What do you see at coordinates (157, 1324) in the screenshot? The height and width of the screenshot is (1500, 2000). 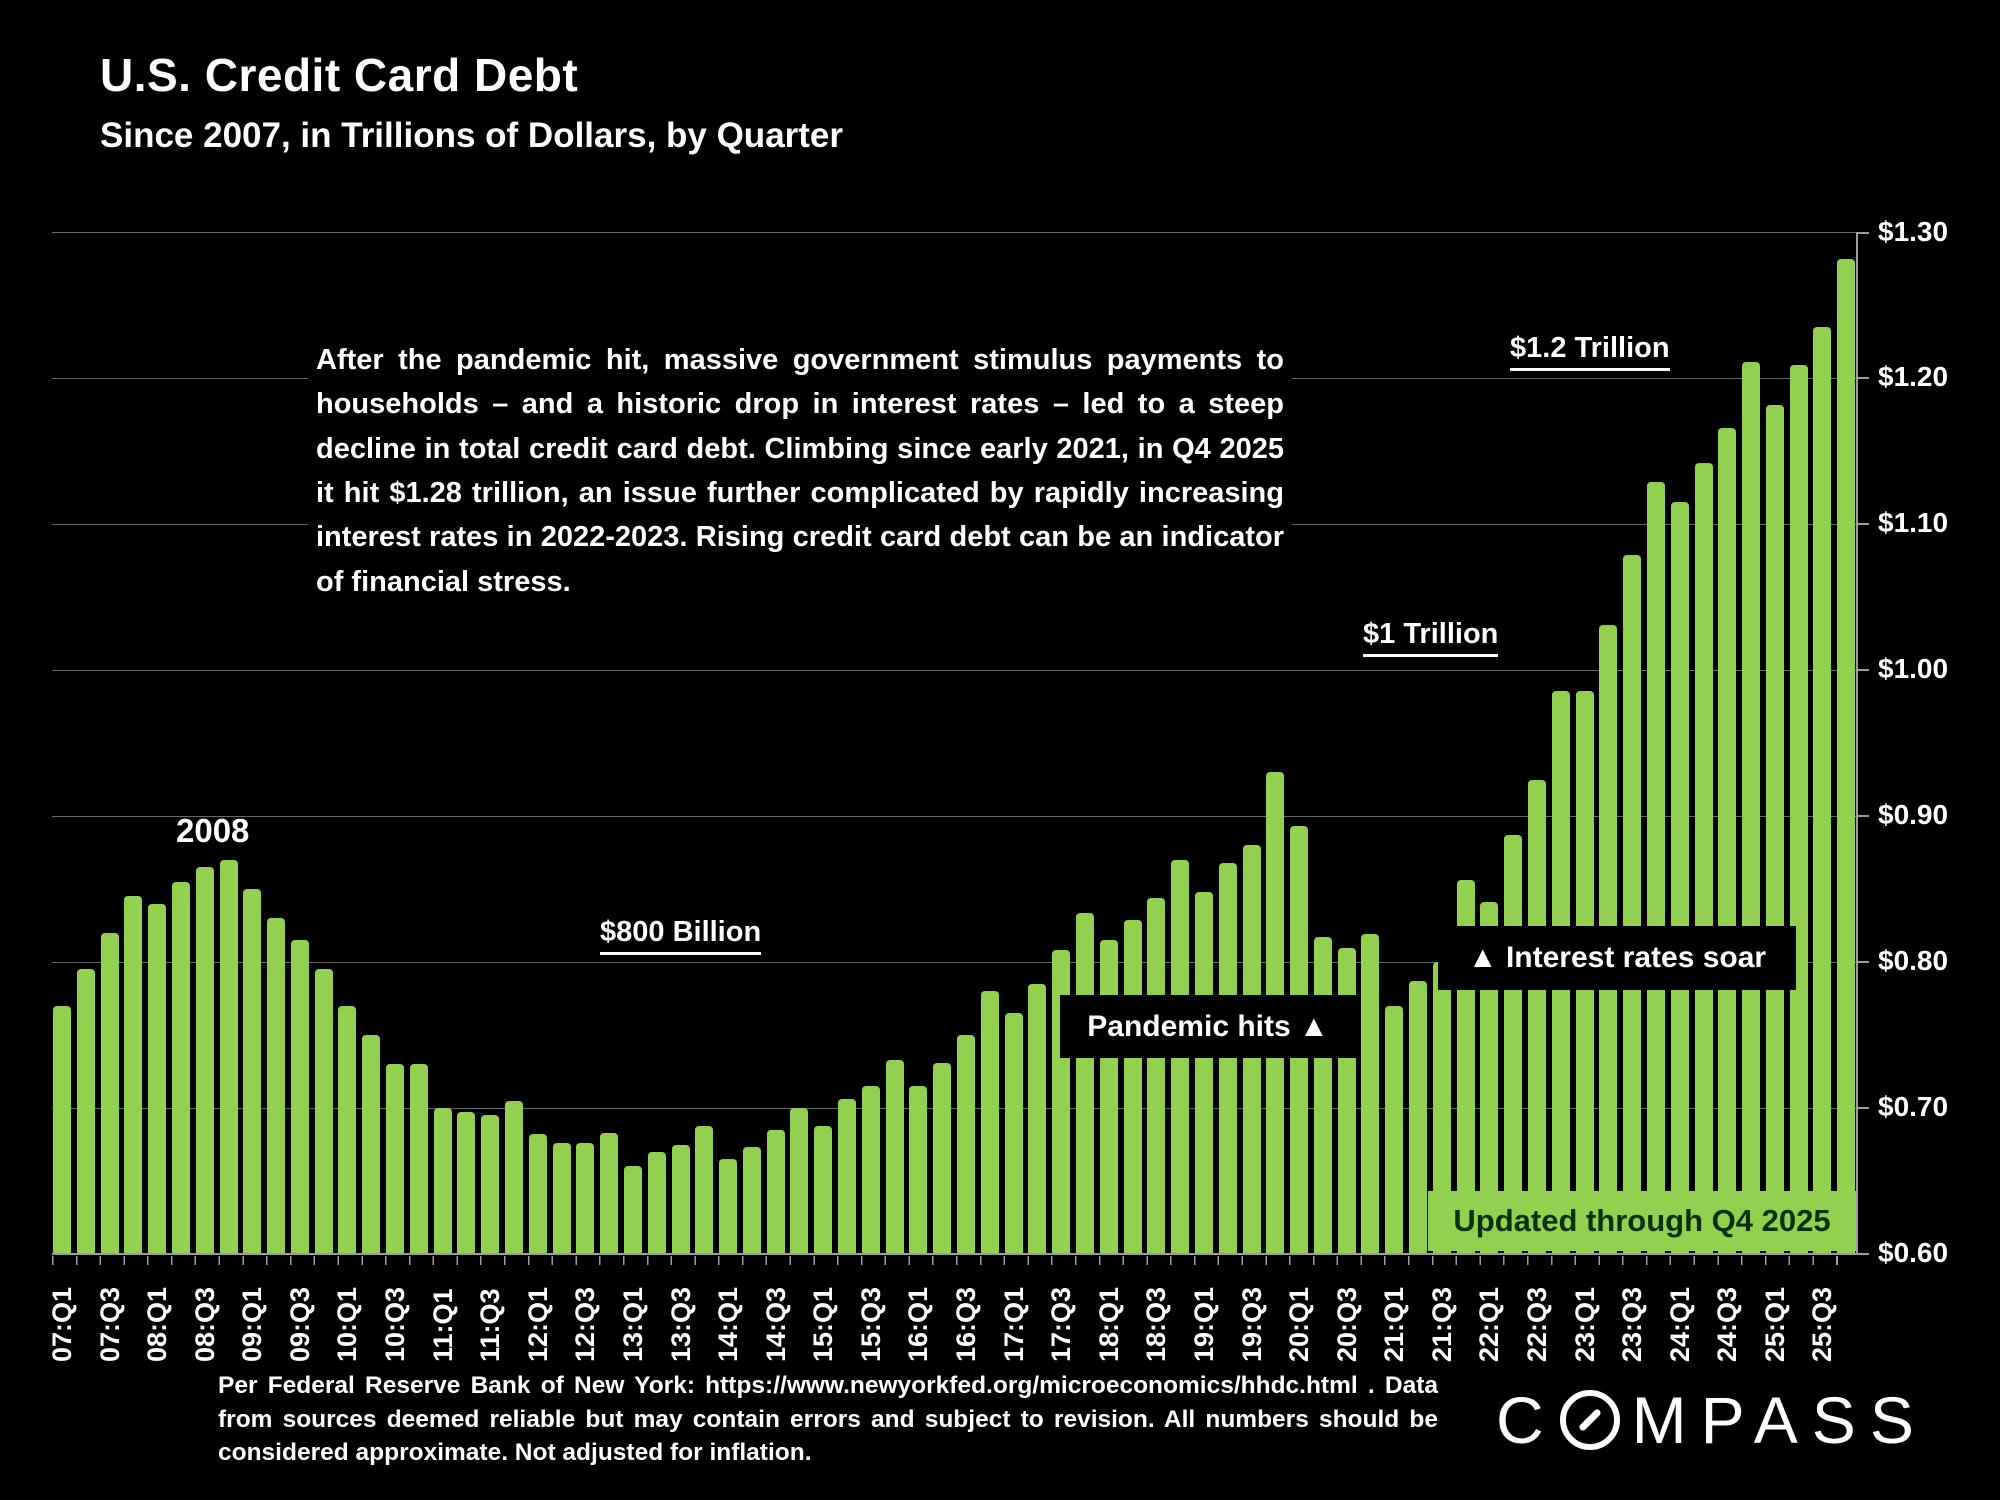 I see `x-tick-label: 08:Q1` at bounding box center [157, 1324].